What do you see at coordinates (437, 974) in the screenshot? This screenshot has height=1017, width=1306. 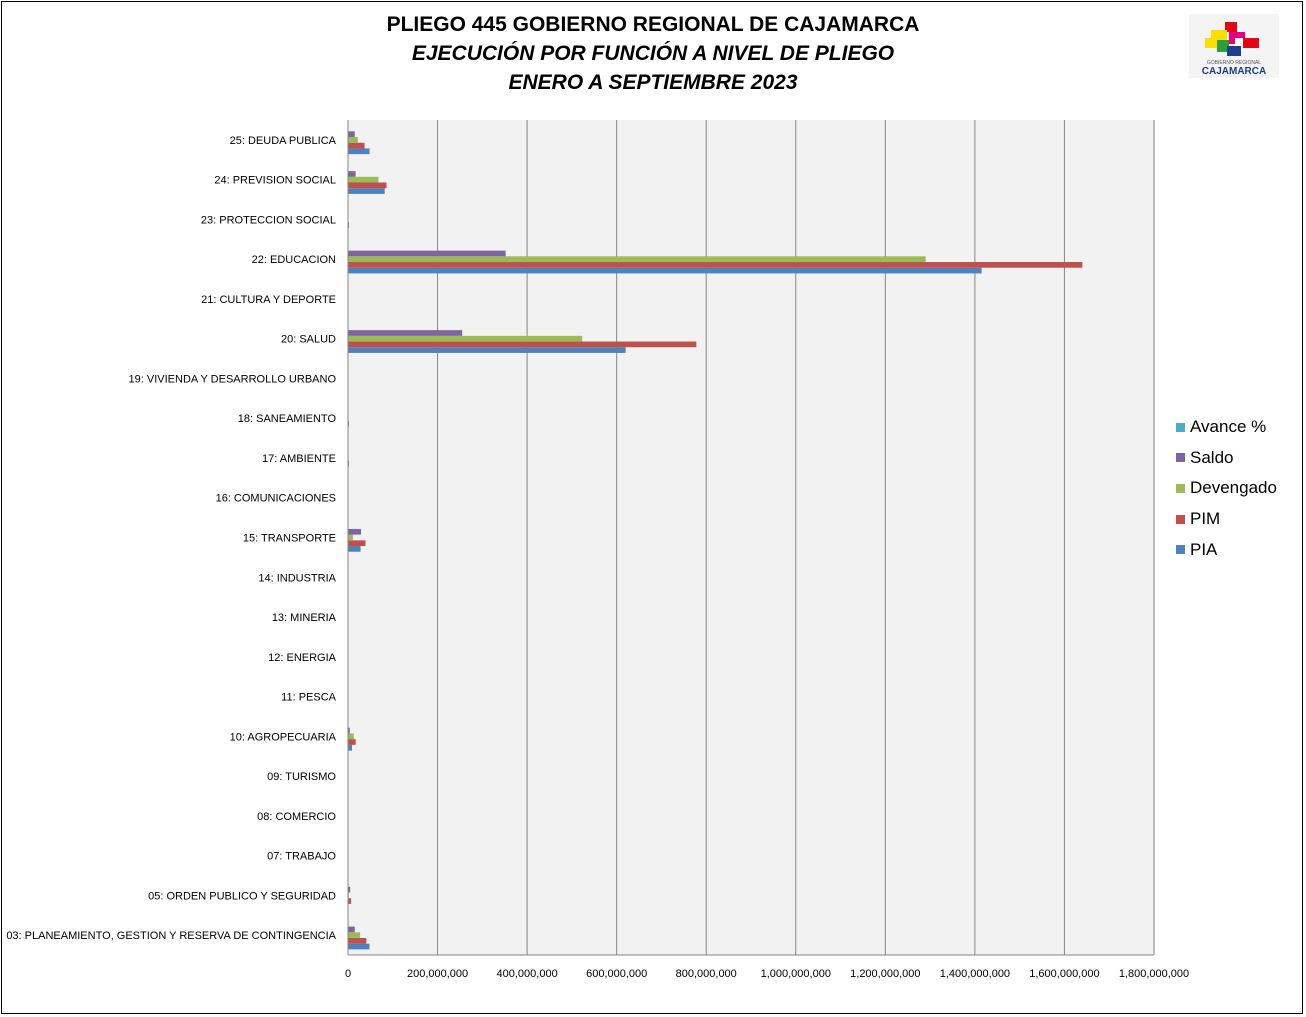 I see `x-tick-label: 200,000,000` at bounding box center [437, 974].